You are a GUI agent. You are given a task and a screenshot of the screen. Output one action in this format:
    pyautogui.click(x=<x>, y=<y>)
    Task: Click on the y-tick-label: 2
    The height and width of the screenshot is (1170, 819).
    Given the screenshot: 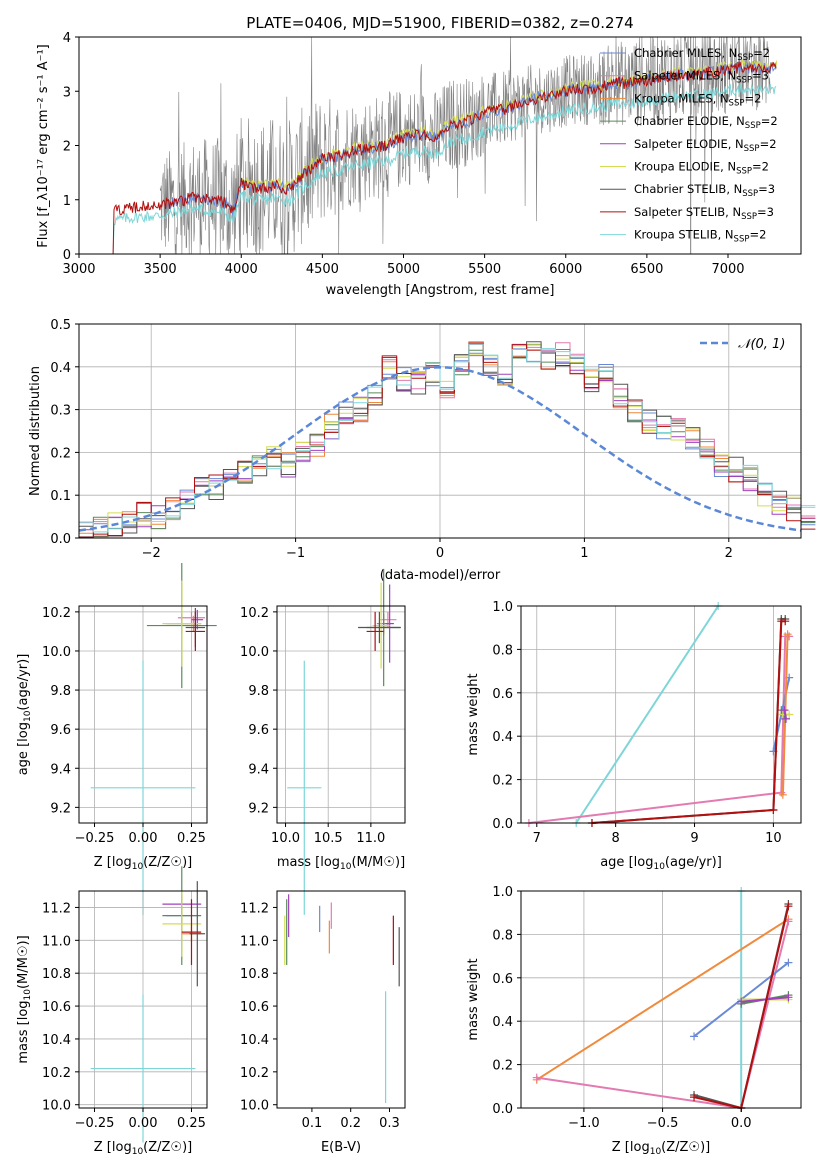 What is the action you would take?
    pyautogui.click(x=67, y=147)
    